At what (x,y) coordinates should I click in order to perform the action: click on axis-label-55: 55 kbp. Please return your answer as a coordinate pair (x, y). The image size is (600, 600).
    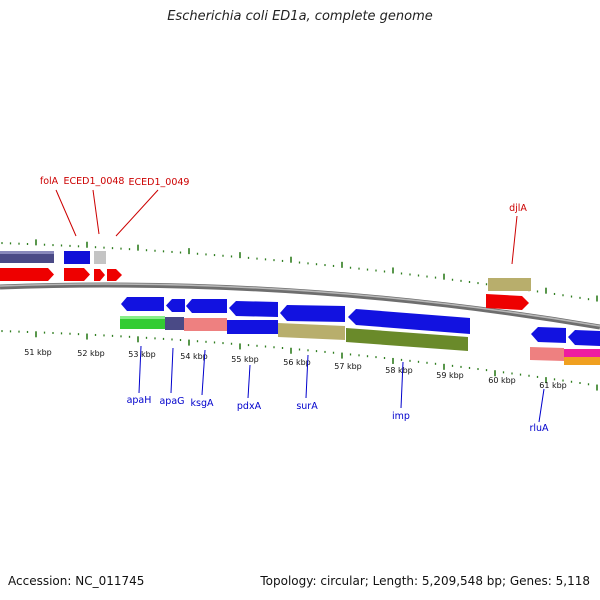
    Looking at the image, I should click on (245, 359).